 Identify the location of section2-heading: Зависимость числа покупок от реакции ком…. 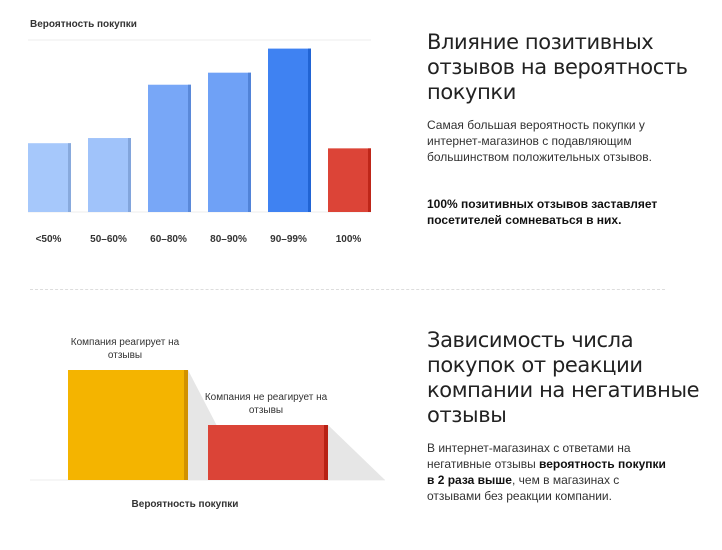
(563, 377).